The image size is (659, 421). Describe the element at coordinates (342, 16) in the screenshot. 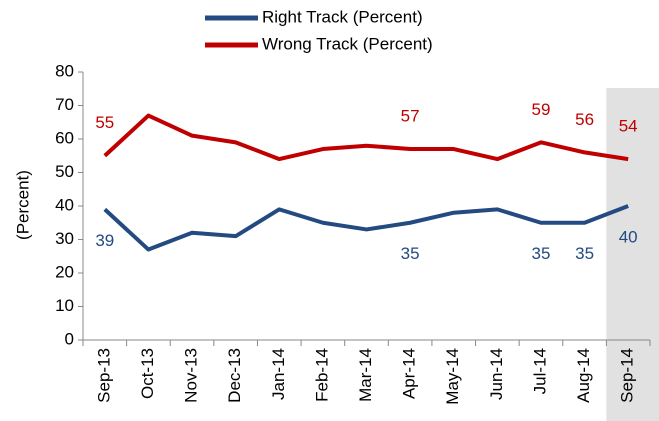

I see `legend-label: Right Track (Percent)` at that location.